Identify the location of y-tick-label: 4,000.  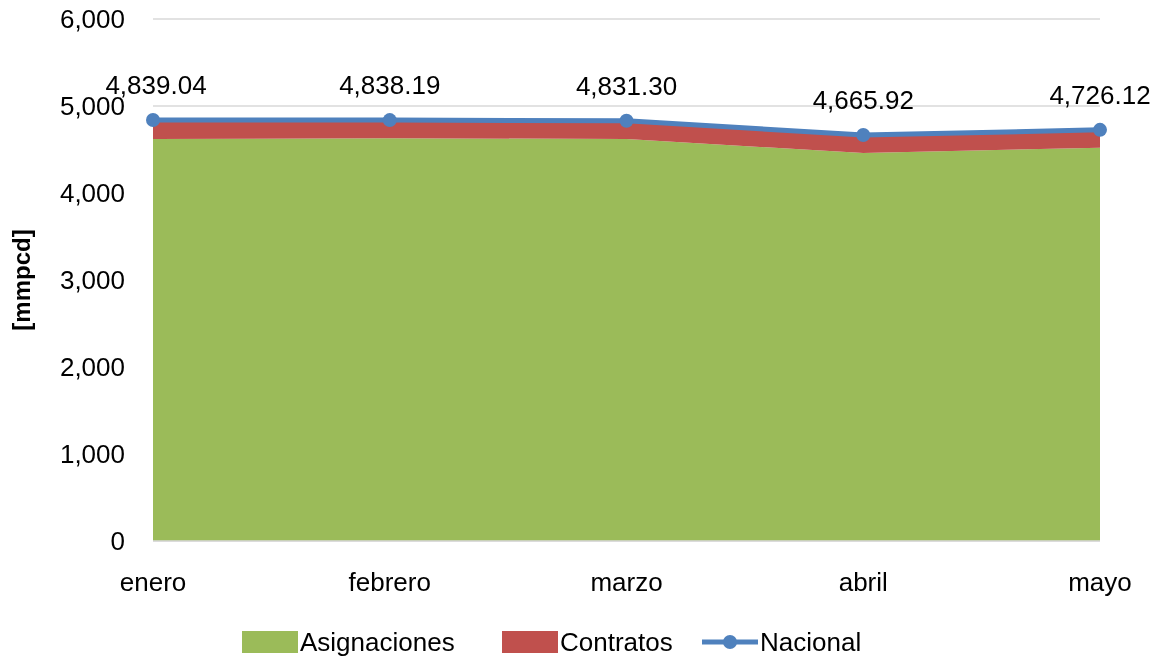
(92, 193).